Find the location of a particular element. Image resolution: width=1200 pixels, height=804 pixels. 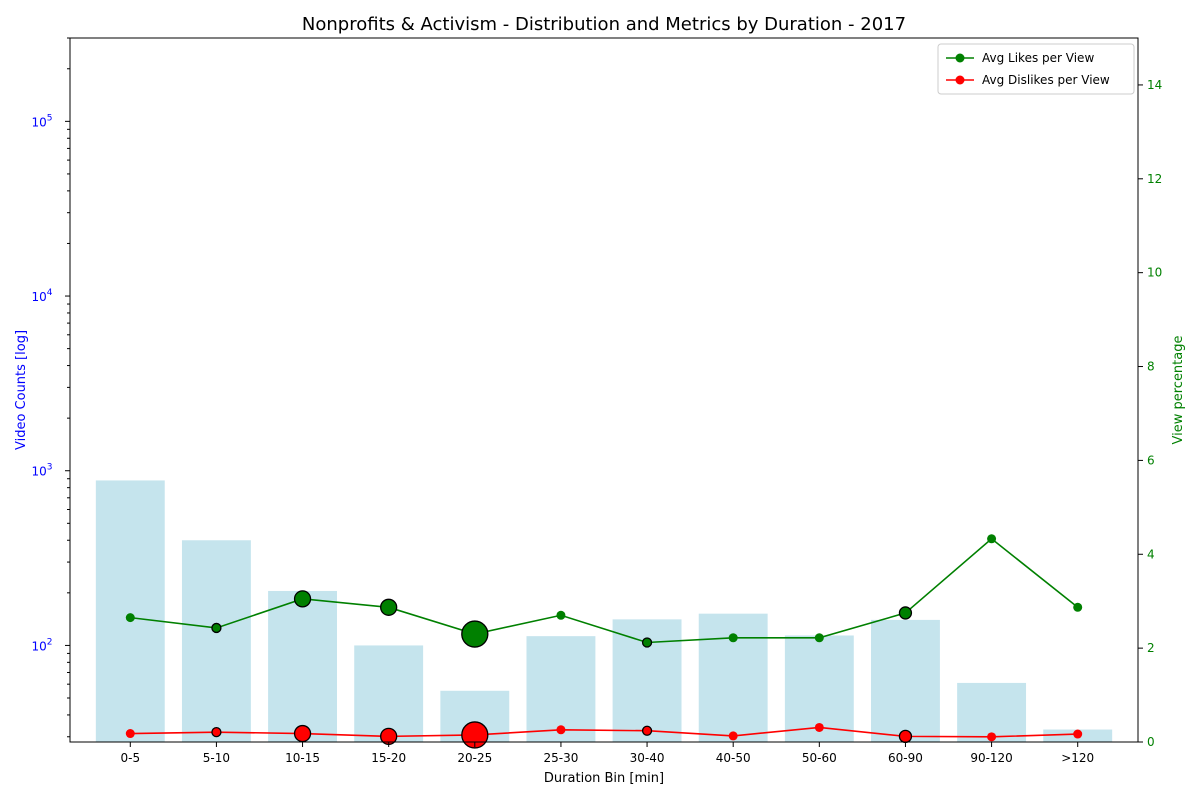

legend: Avg Likes per View Avg Dislikes per View is located at coordinates (1036, 69).